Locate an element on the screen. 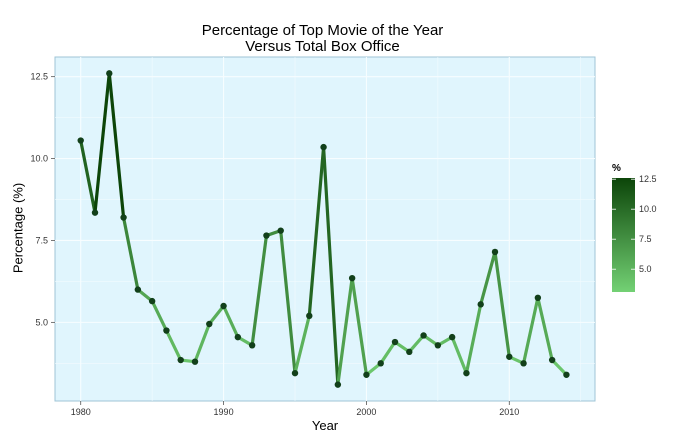  x-tick-label: 2000 is located at coordinates (366, 412).